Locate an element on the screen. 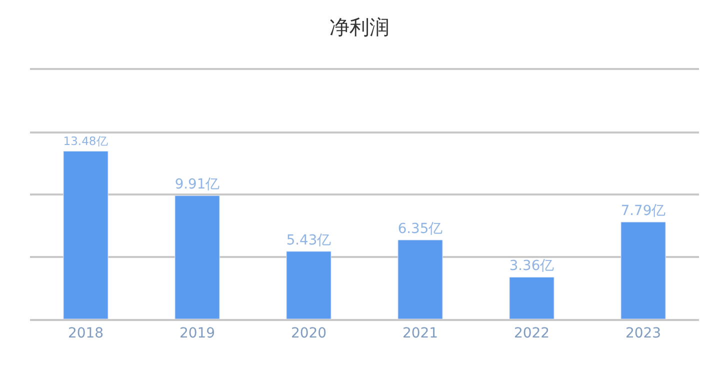 This screenshot has width=719, height=383. x-tick-label: 2020 is located at coordinates (308, 334).